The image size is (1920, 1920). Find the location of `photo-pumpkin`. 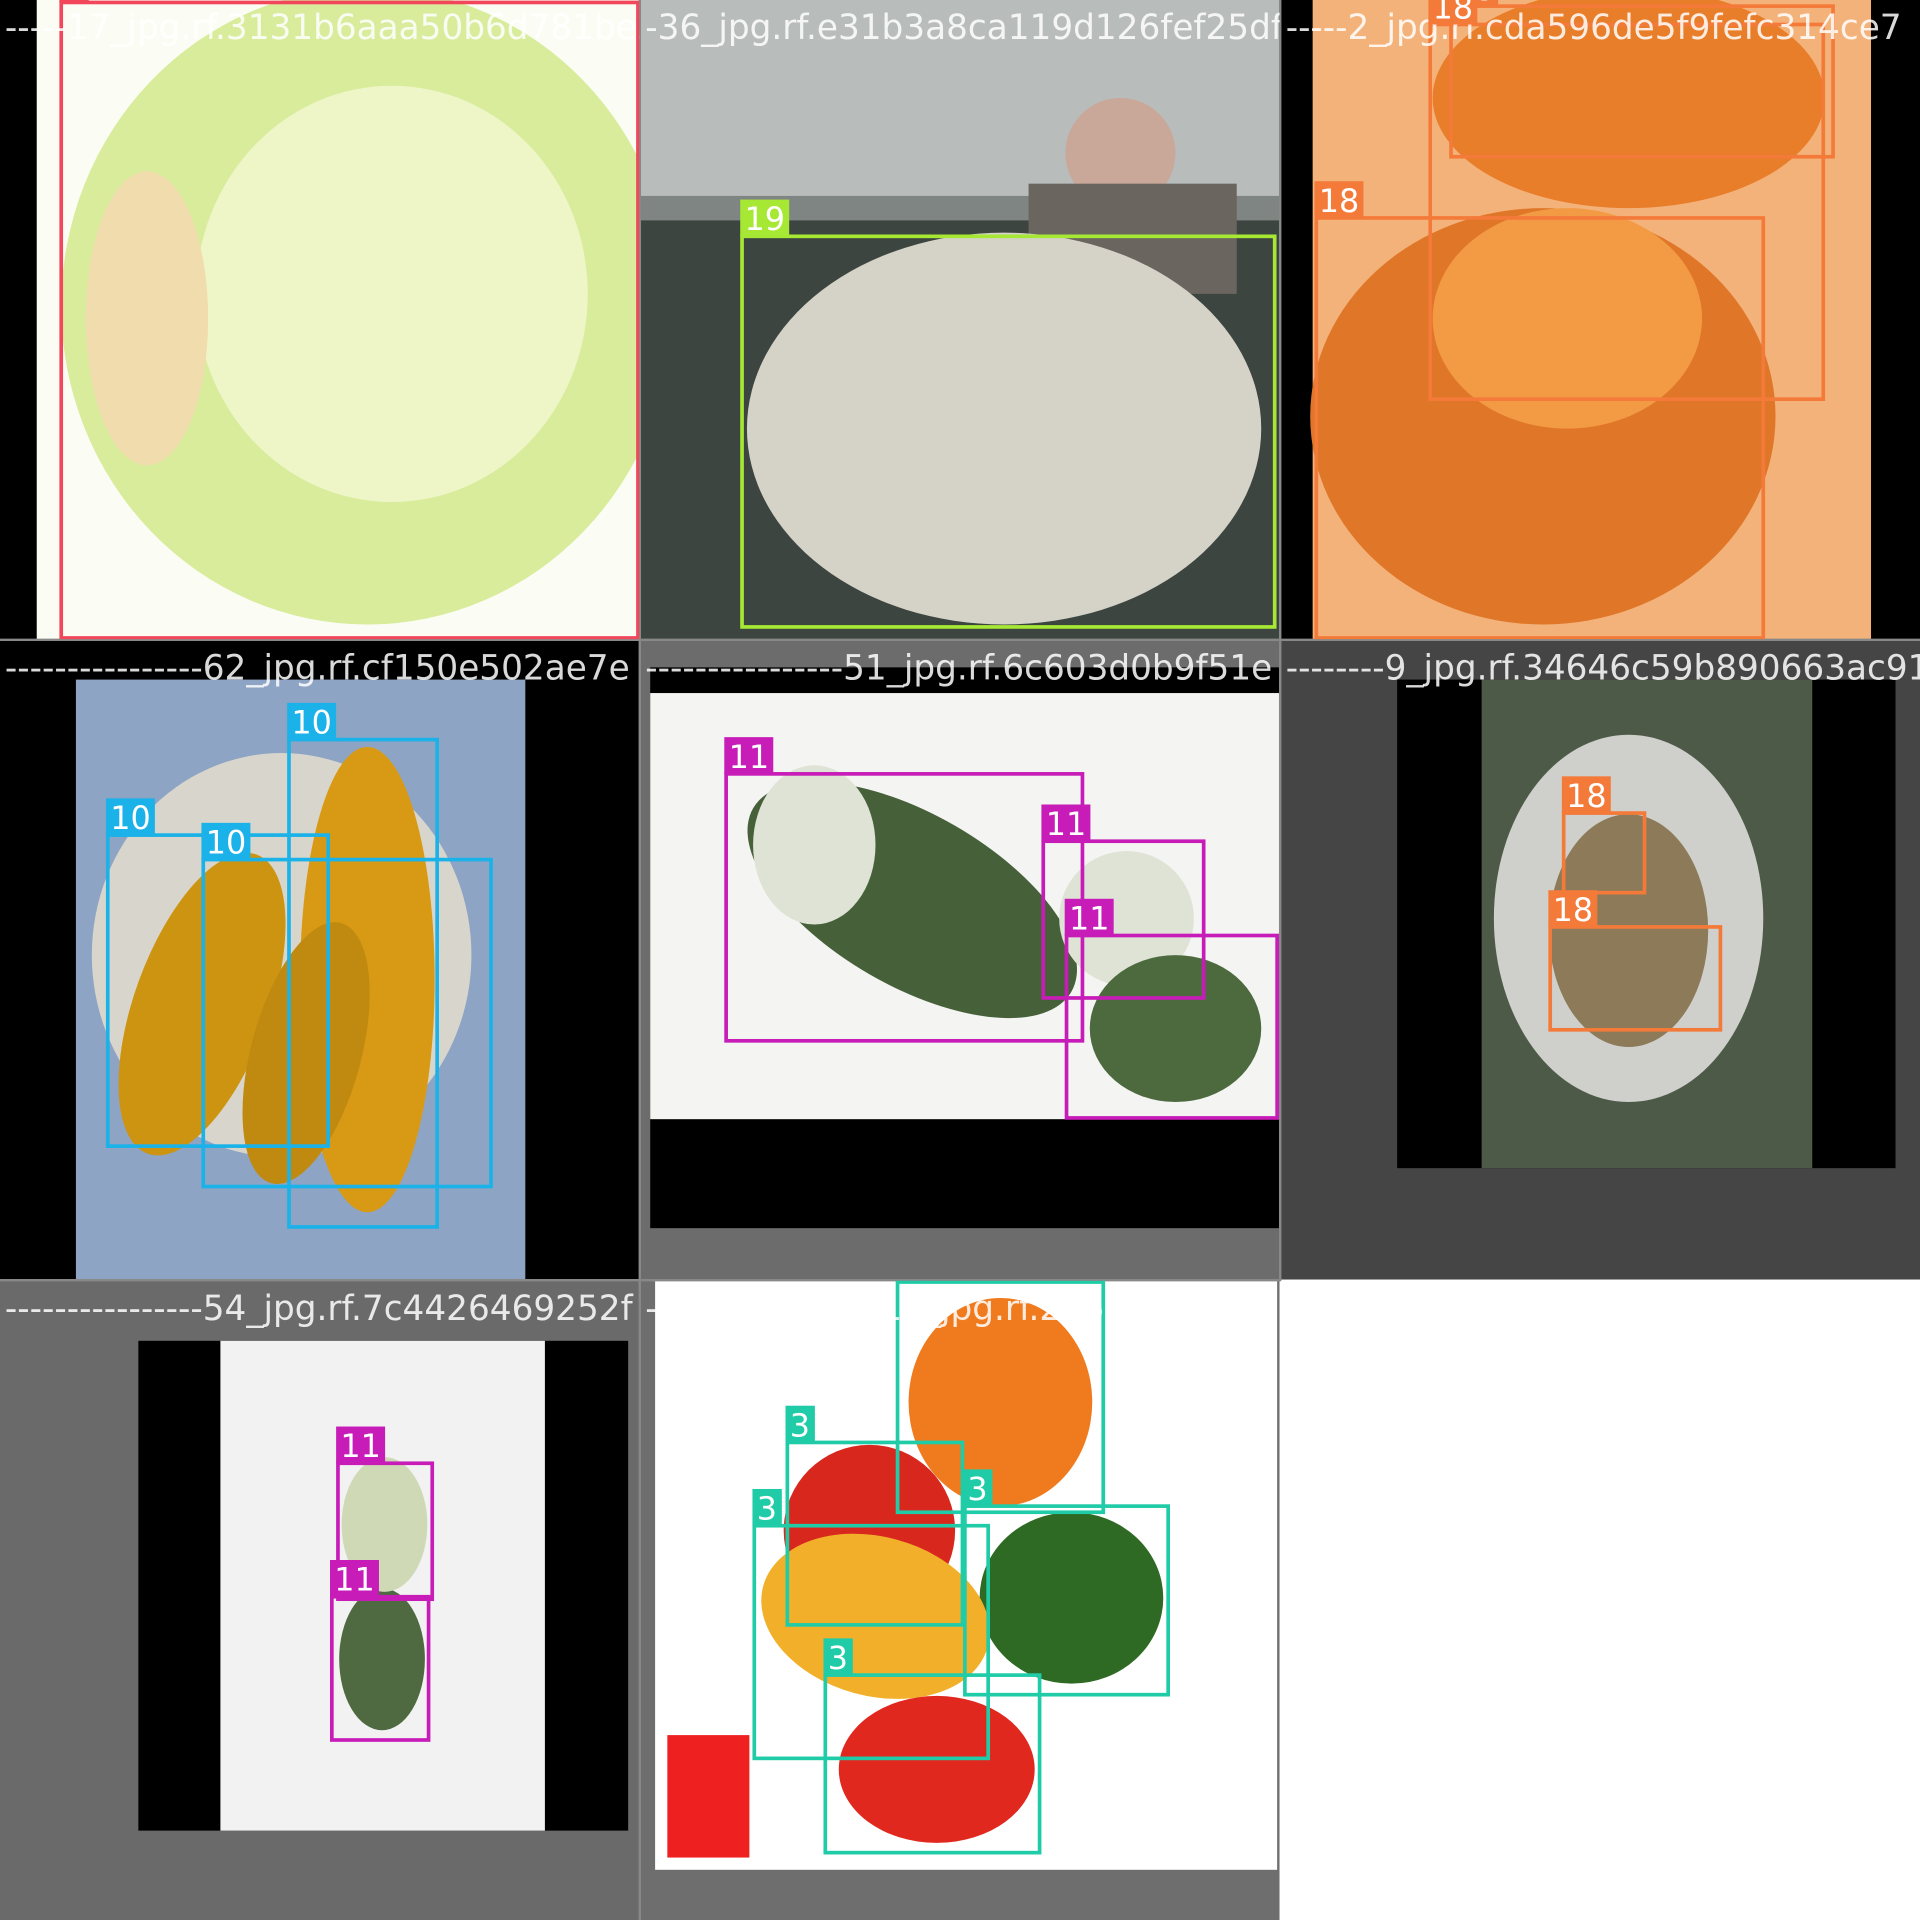

photo-pumpkin is located at coordinates (960, 320).